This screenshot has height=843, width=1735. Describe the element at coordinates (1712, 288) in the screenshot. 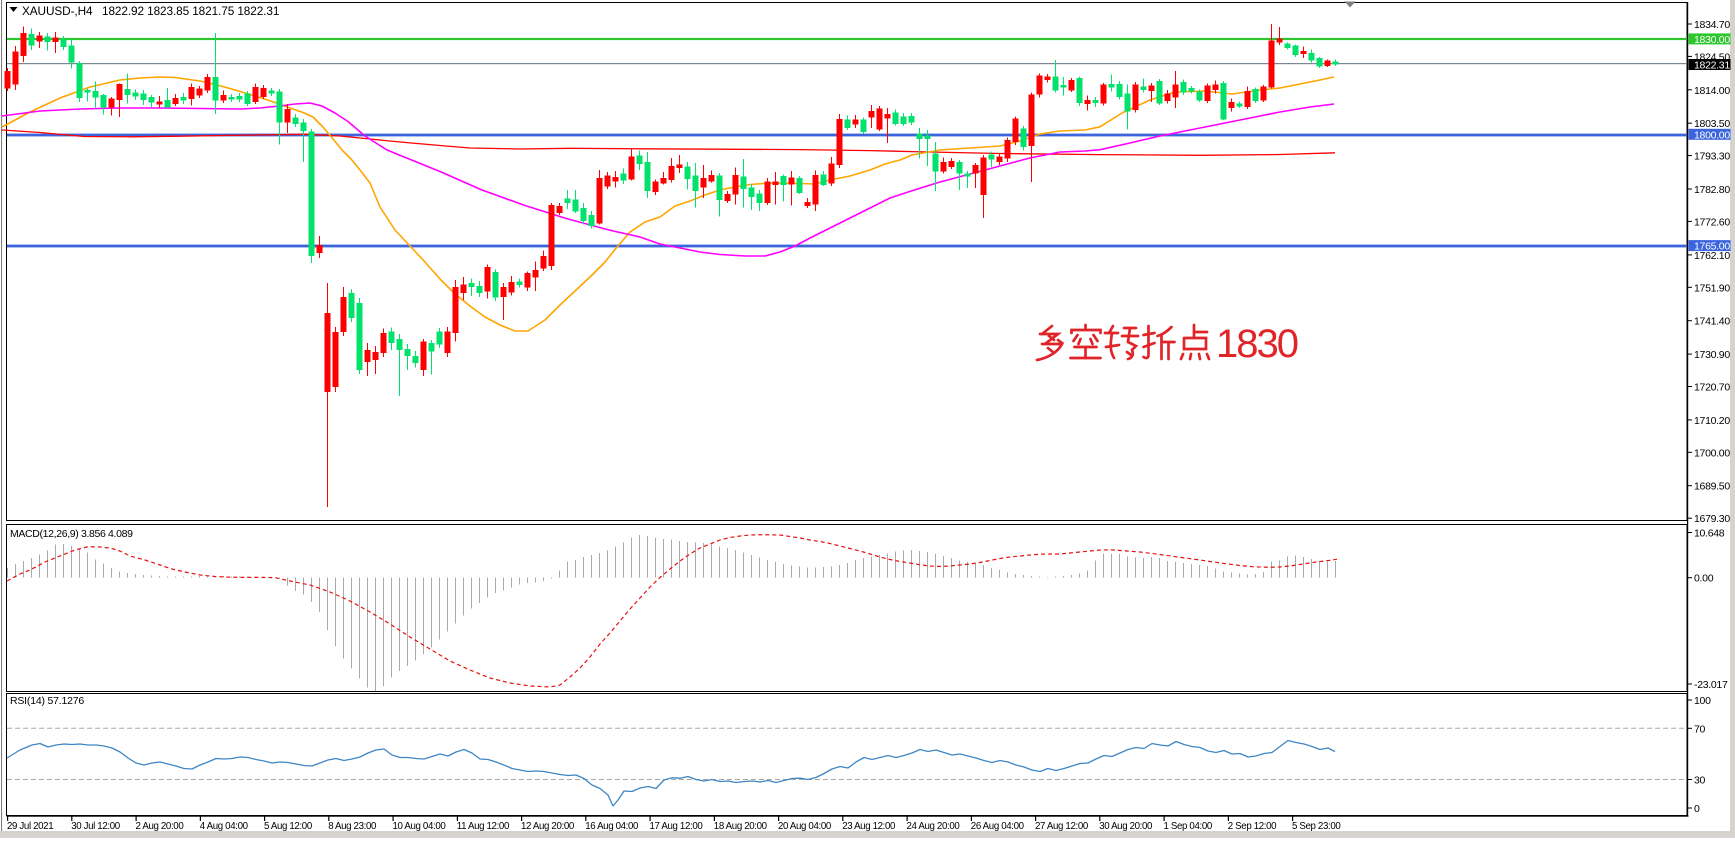

I see `svg-text: 1751.90` at that location.